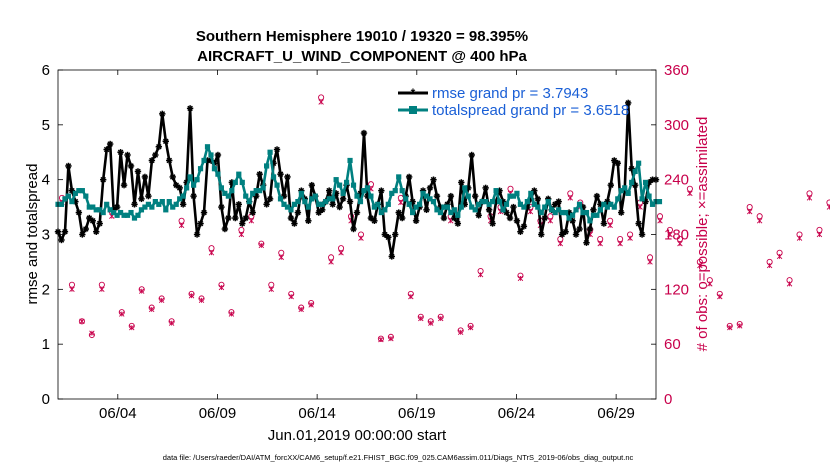 The height and width of the screenshot is (470, 830). I want to click on y-right-tick-label: 360, so click(676, 70).